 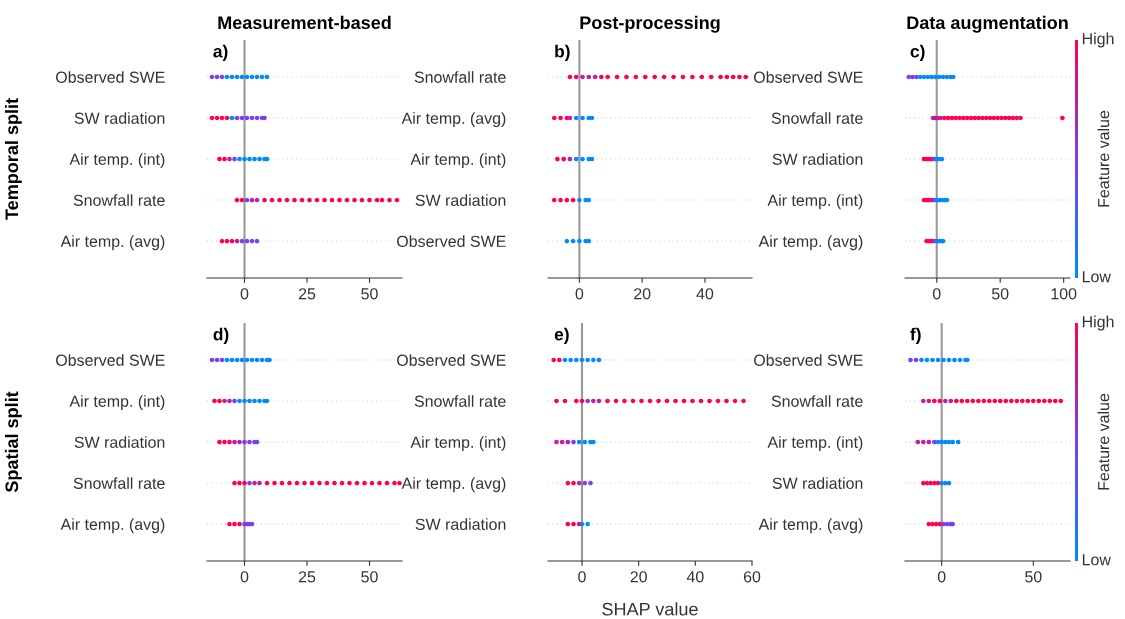 What do you see at coordinates (562, 52) in the screenshot?
I see `annotation: b)` at bounding box center [562, 52].